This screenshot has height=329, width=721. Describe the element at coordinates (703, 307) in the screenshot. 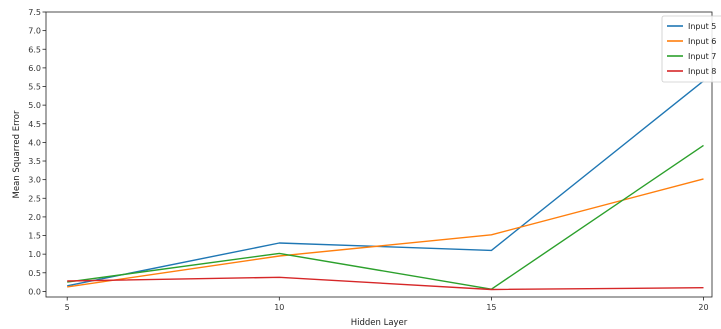

I see `x-tick-label: 20` at that location.